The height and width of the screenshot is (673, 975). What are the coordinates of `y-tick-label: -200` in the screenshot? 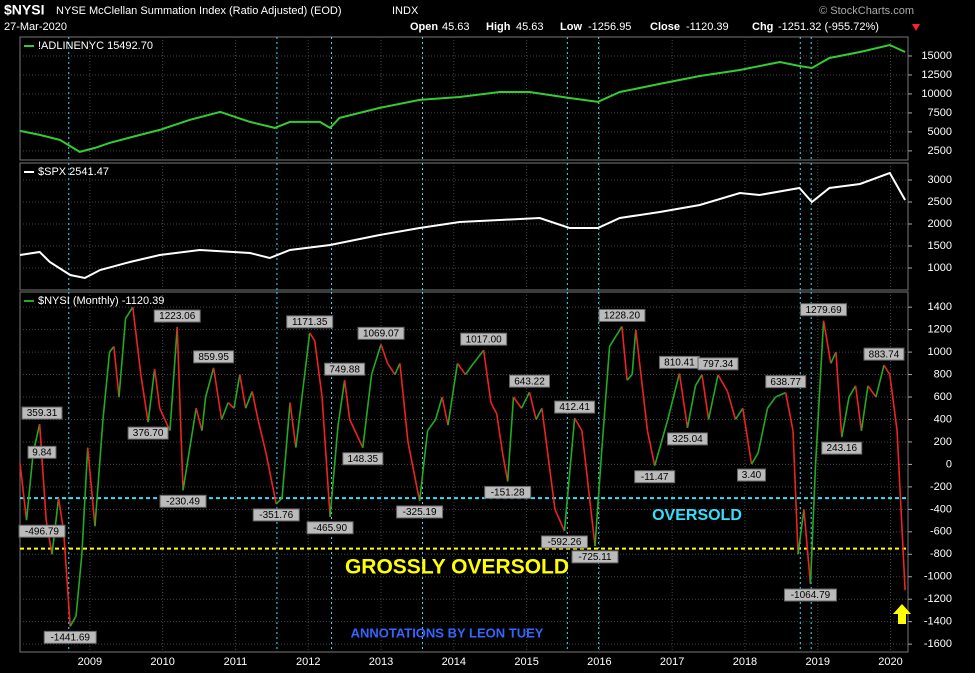 It's located at (941, 487).